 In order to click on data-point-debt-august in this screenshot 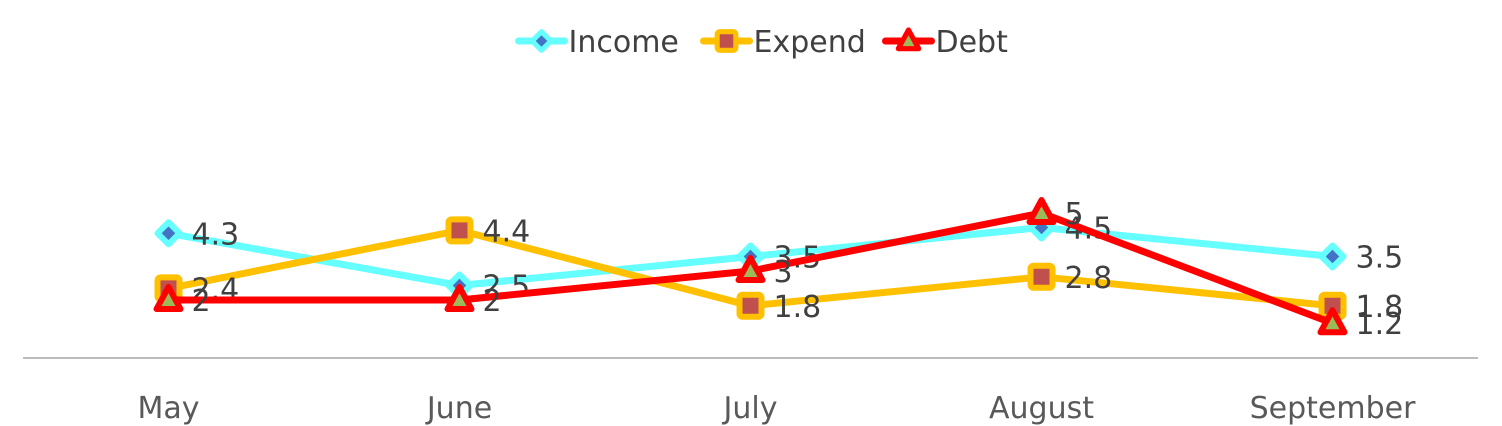, I will do `click(1041, 211)`.